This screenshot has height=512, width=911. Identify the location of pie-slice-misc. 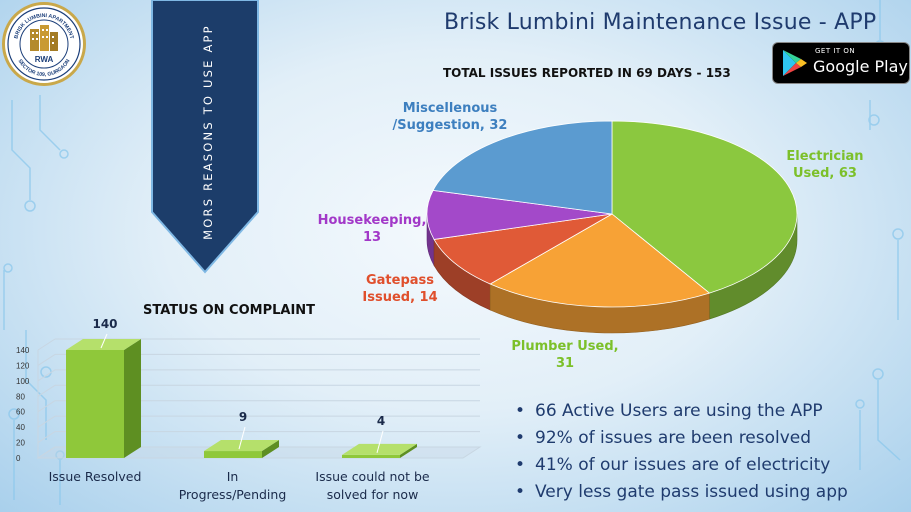
(522, 167).